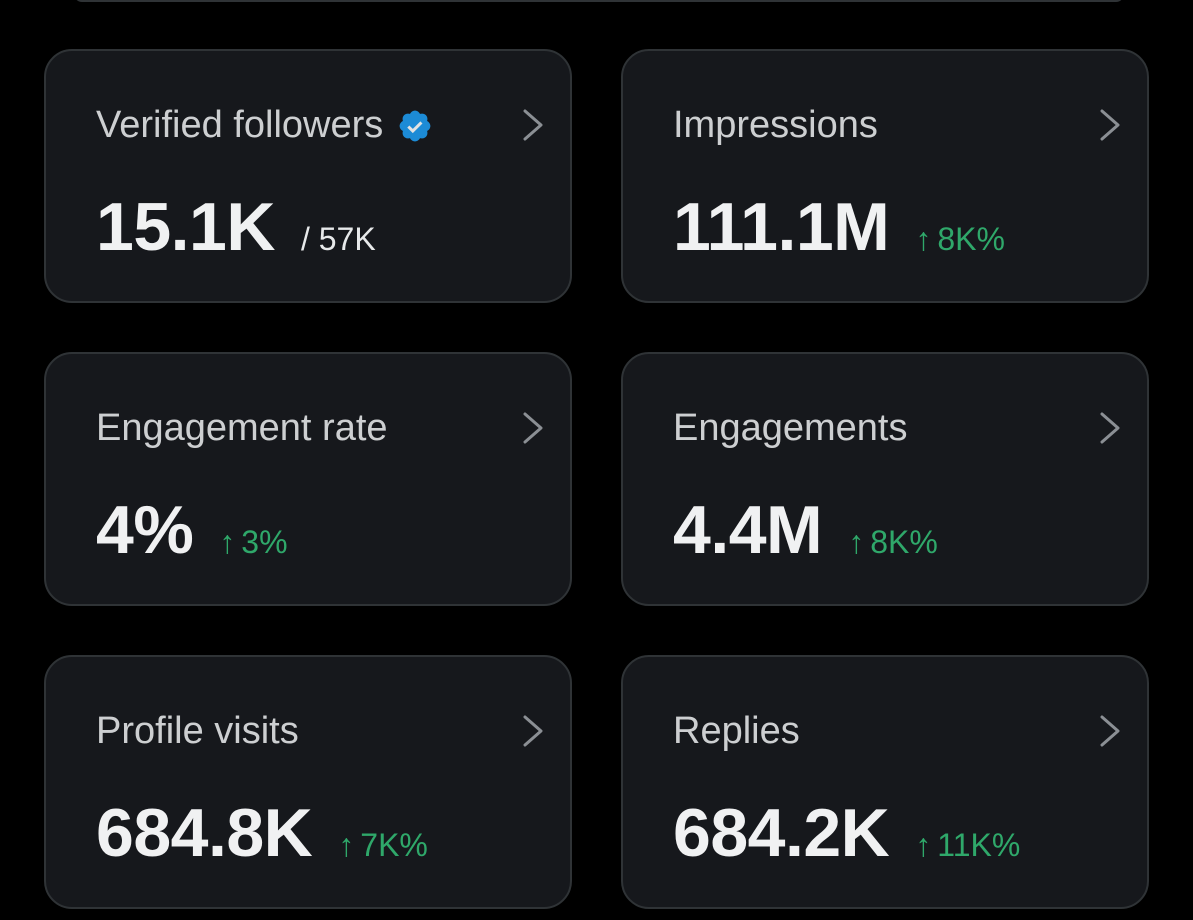 Image resolution: width=1193 pixels, height=920 pixels. I want to click on value-row: 111.1M ↑ 8K%, so click(839, 227).